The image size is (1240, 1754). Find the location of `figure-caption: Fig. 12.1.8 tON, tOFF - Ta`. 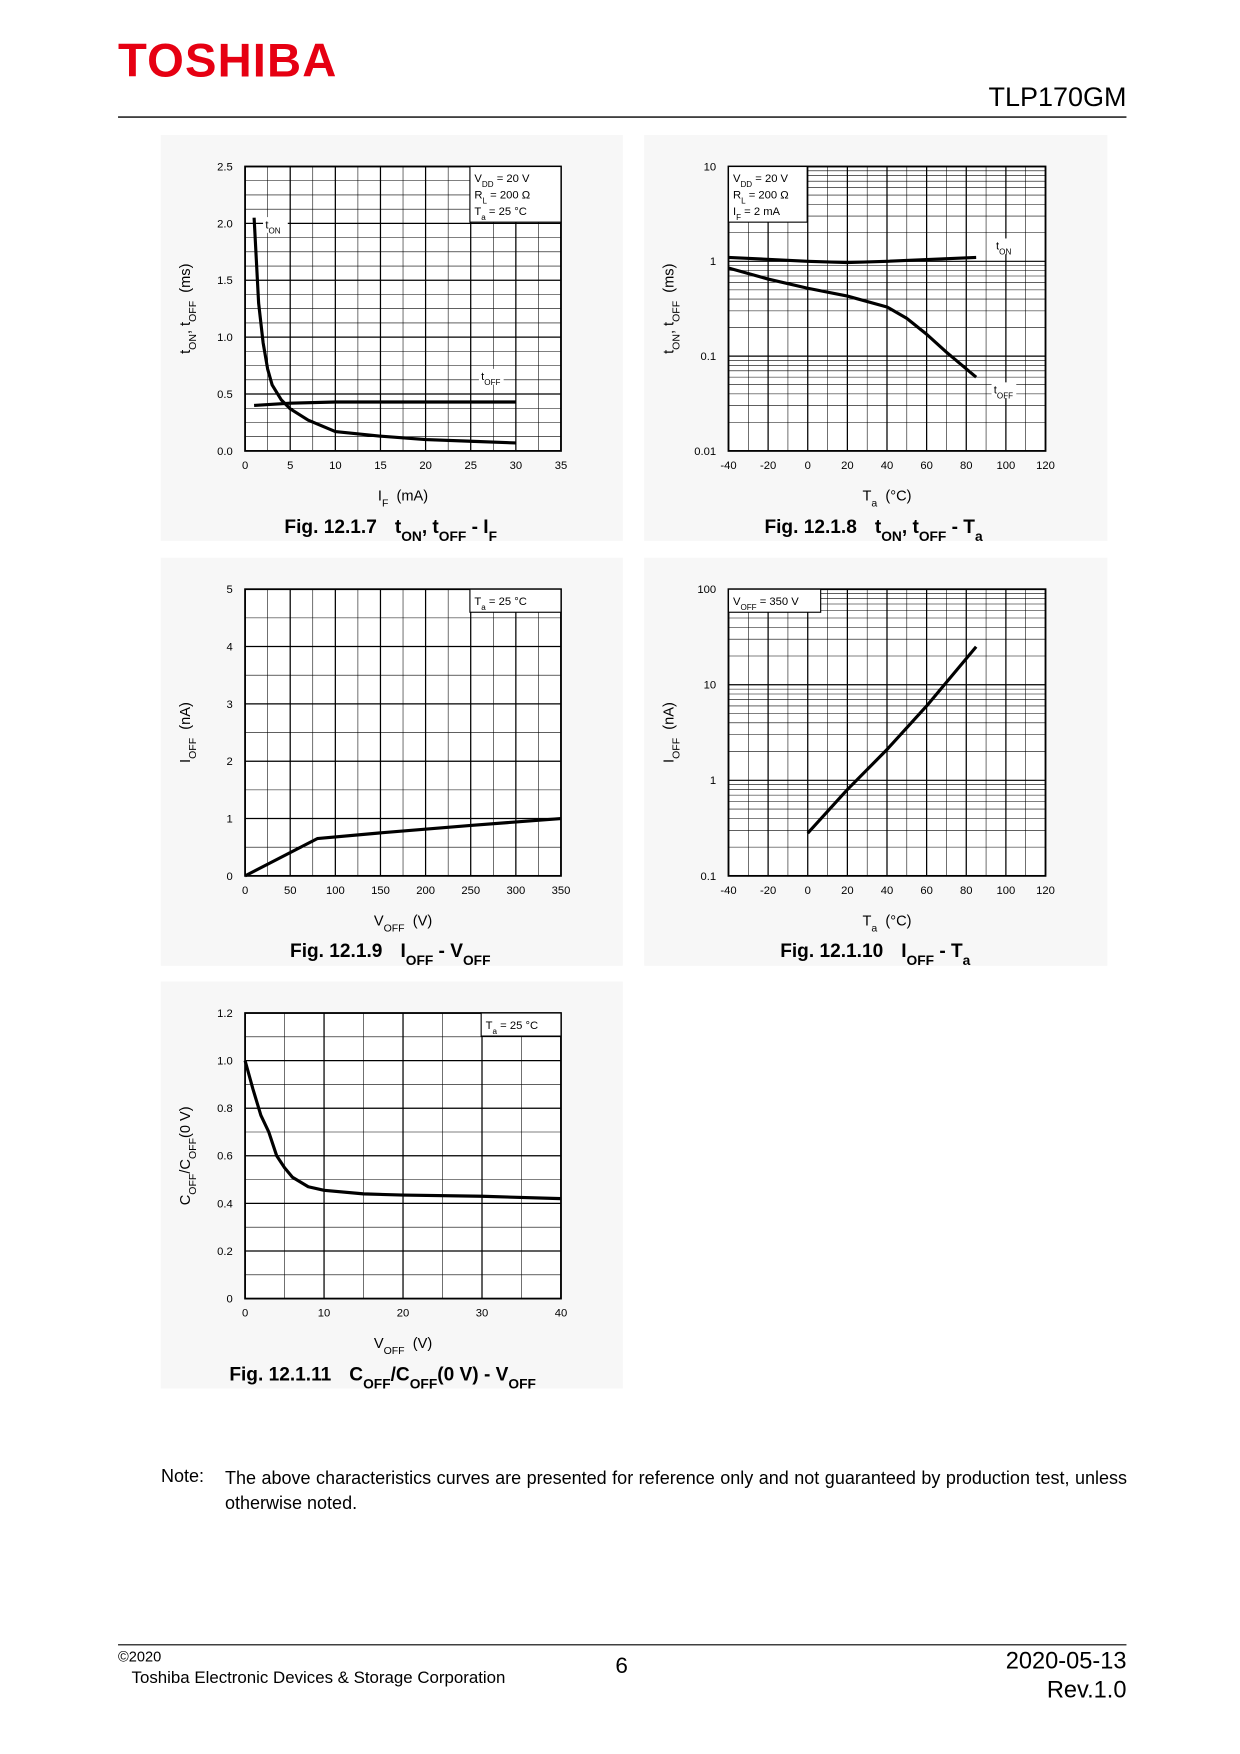

figure-caption: Fig. 12.1.8 tON, tOFF - Ta is located at coordinates (873, 530).